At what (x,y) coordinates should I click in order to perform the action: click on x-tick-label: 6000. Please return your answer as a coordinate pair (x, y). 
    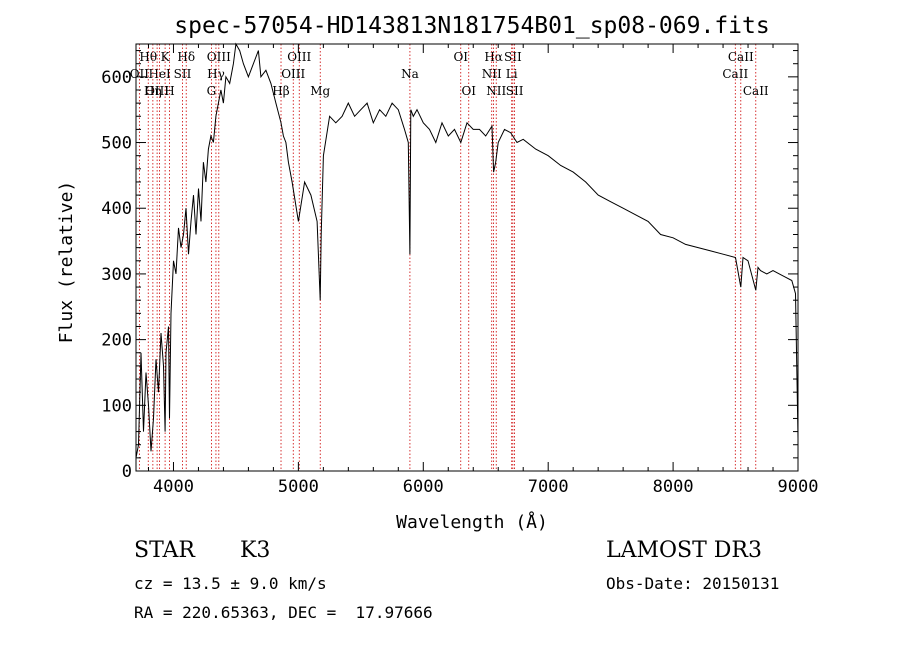
    Looking at the image, I should click on (423, 487).